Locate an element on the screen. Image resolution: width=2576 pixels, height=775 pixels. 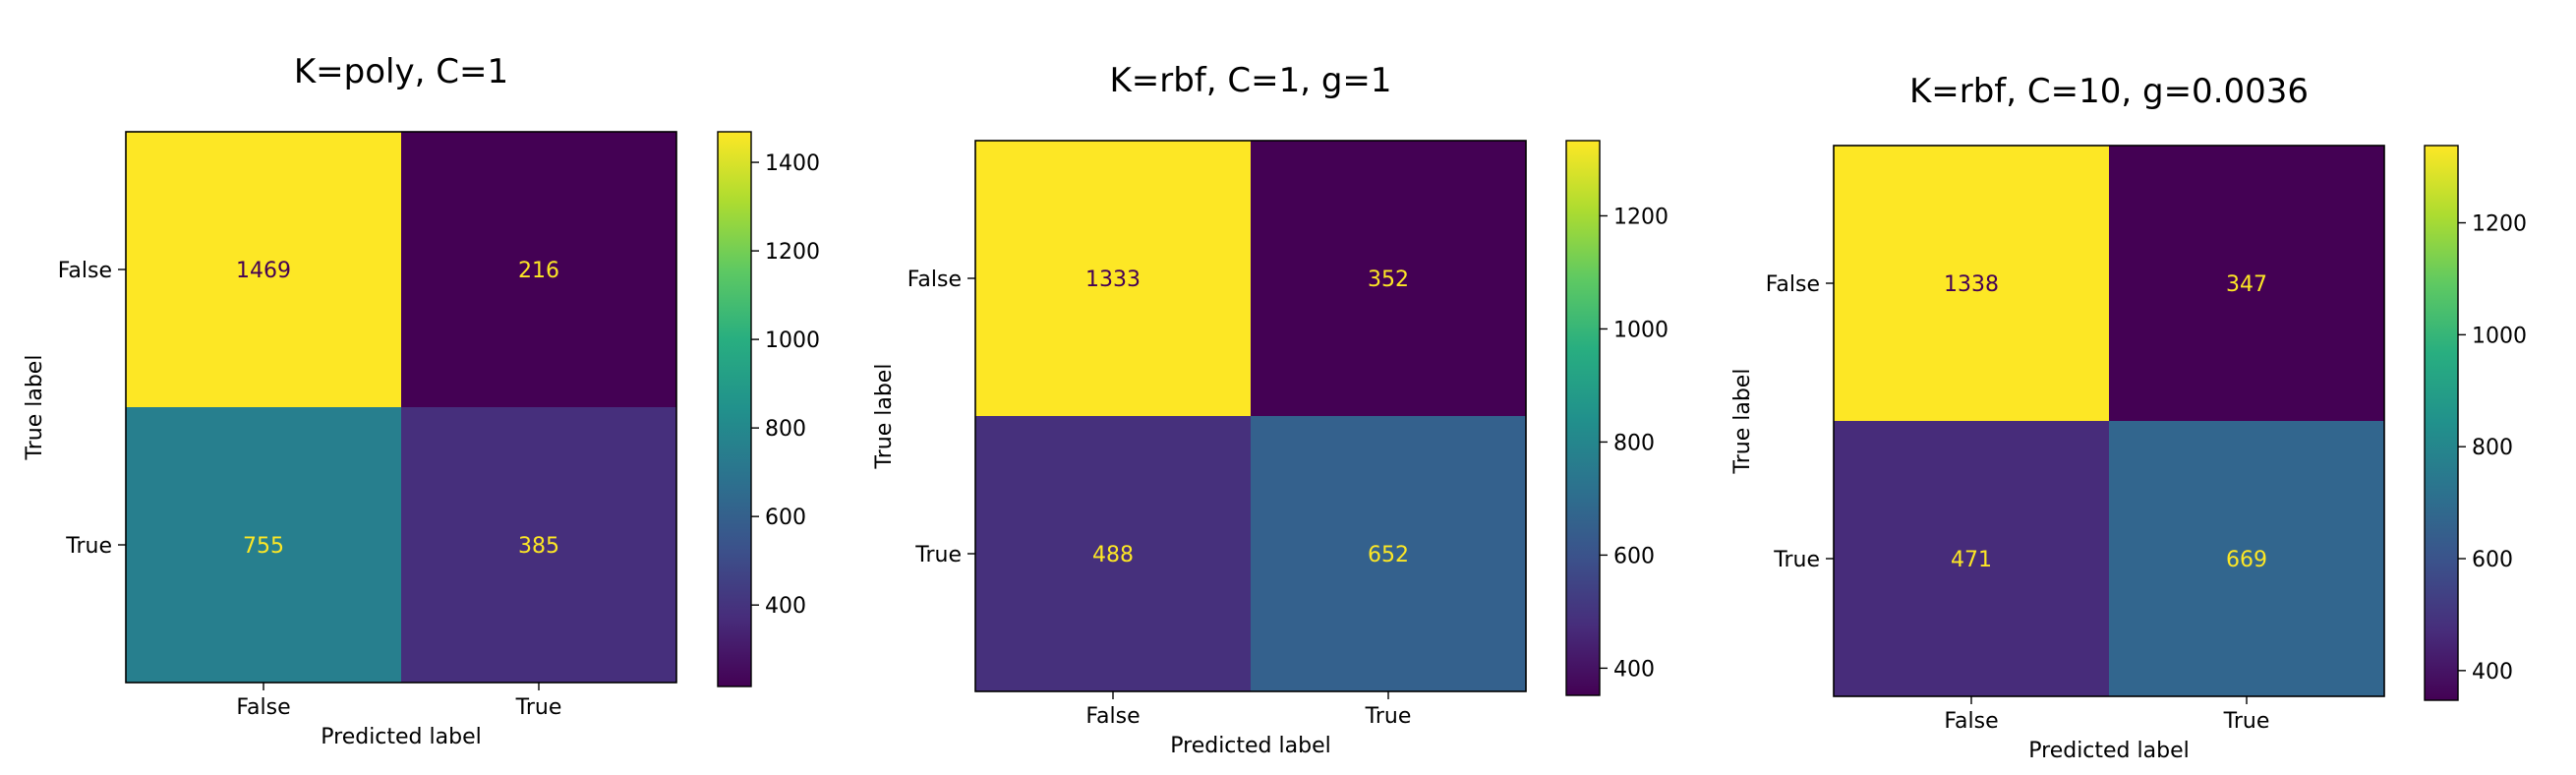
cell-value-label: 669 is located at coordinates (2246, 560).